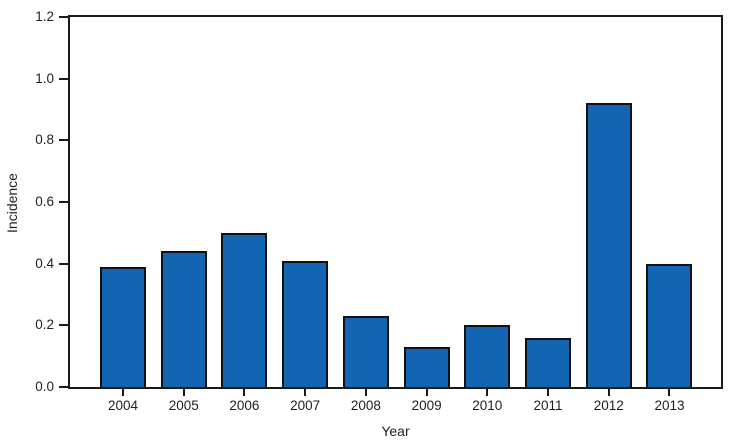 Image resolution: width=732 pixels, height=445 pixels. I want to click on bar-2013, so click(669, 325).